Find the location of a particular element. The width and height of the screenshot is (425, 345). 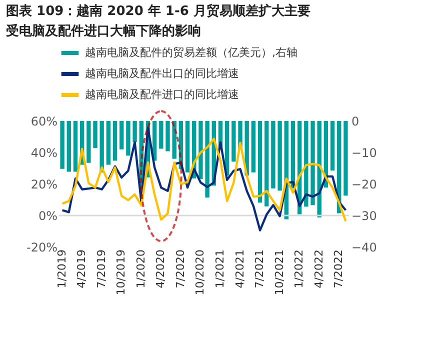

x-tick-label: 10/2021 is located at coordinates (279, 273).